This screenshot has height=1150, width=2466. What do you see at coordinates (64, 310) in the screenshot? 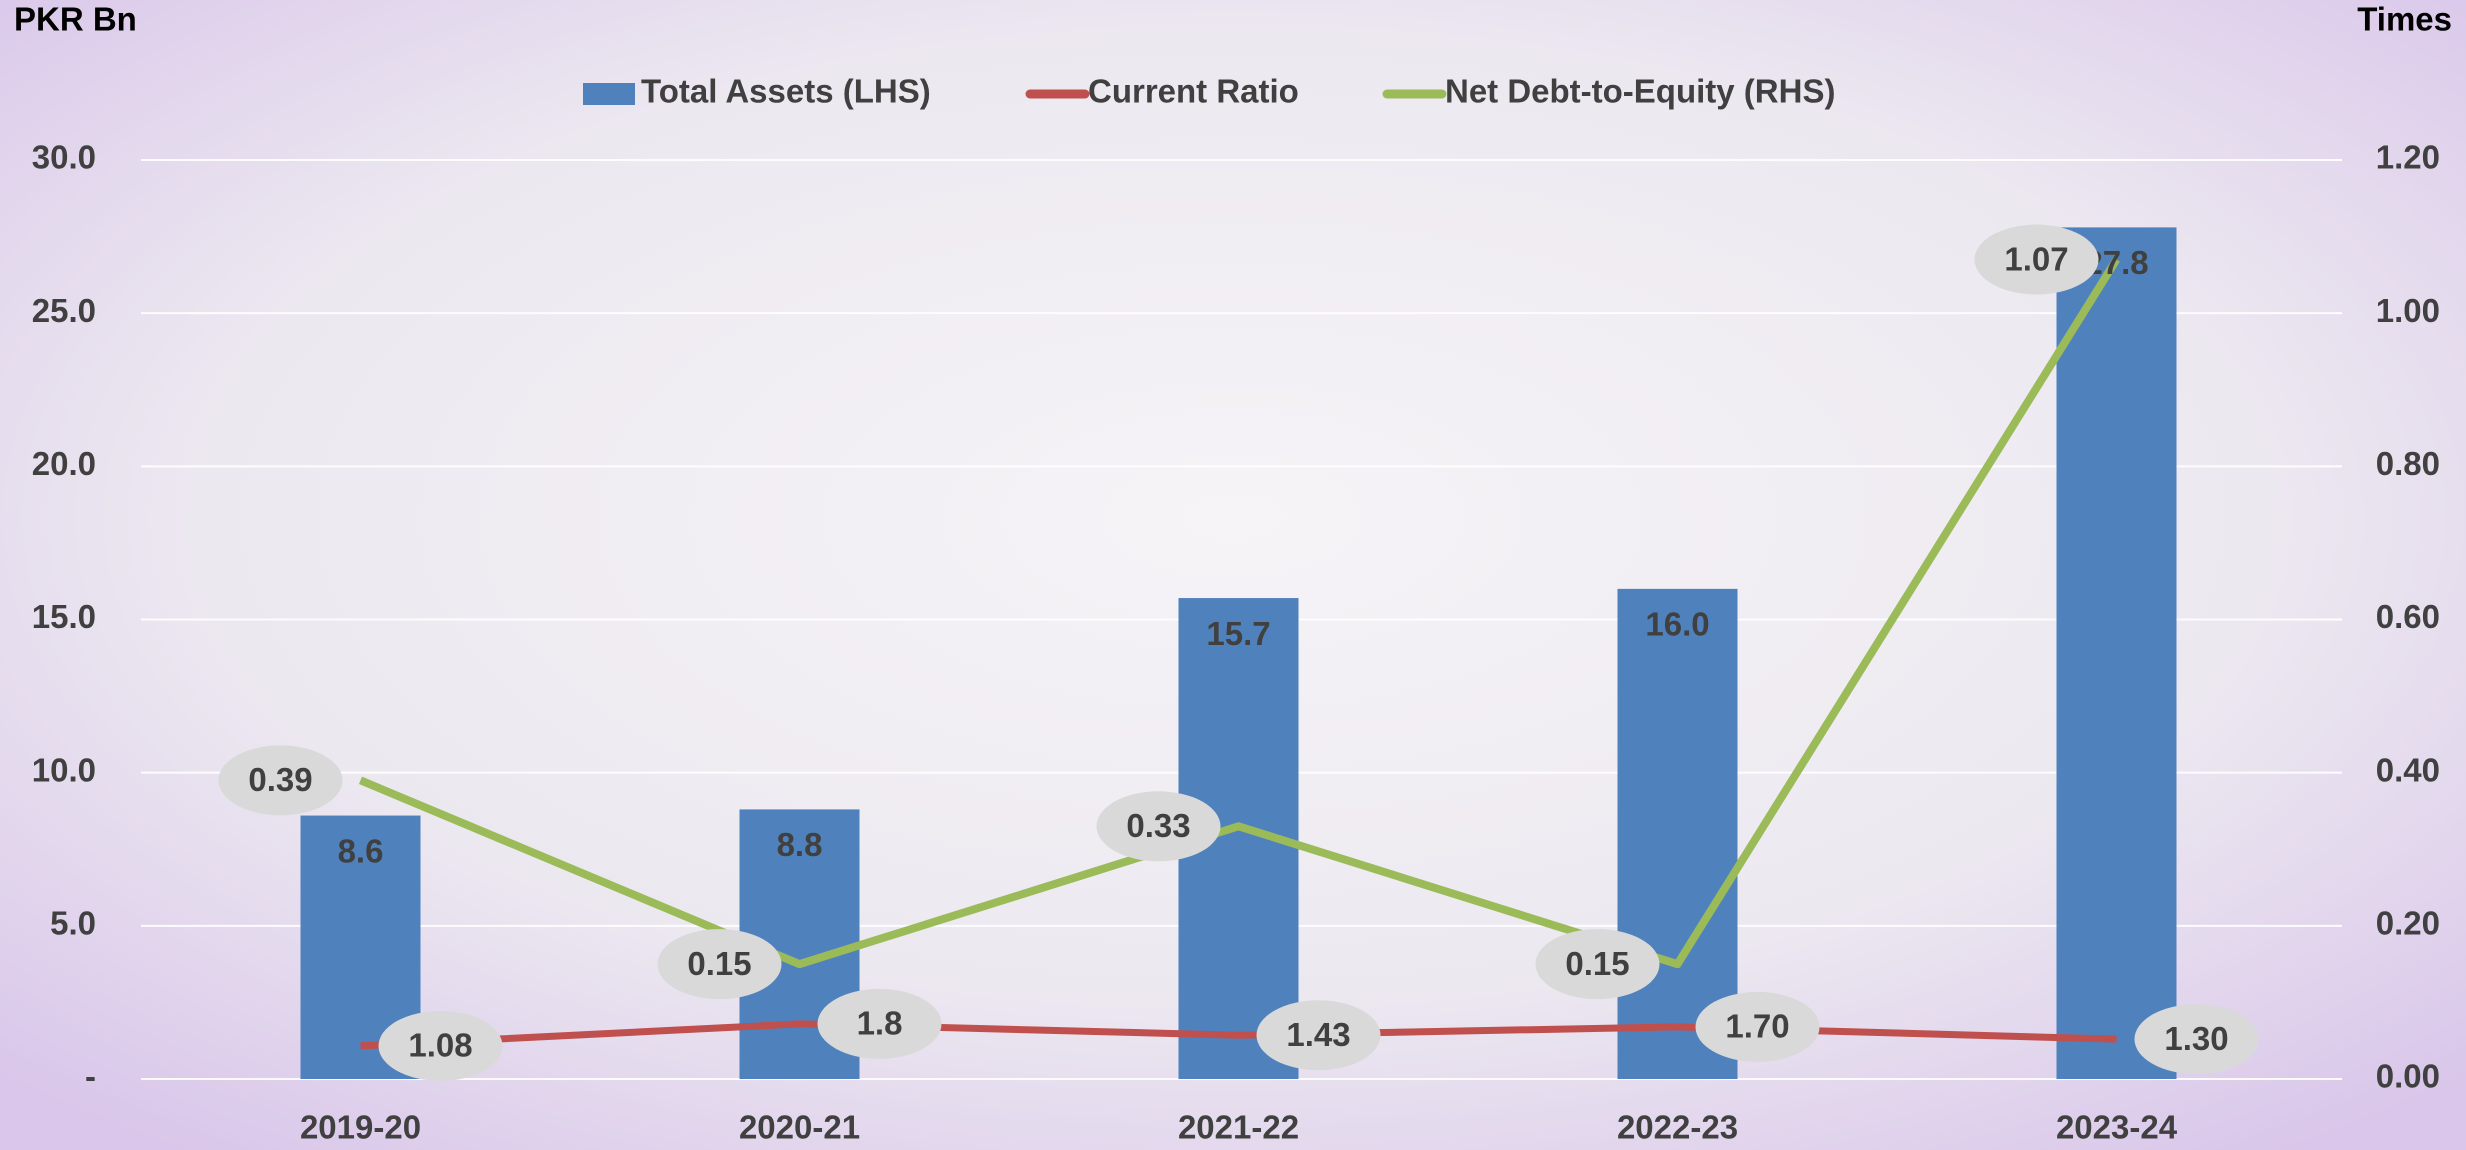
I see `y-tick-label: 25.0` at bounding box center [64, 310].